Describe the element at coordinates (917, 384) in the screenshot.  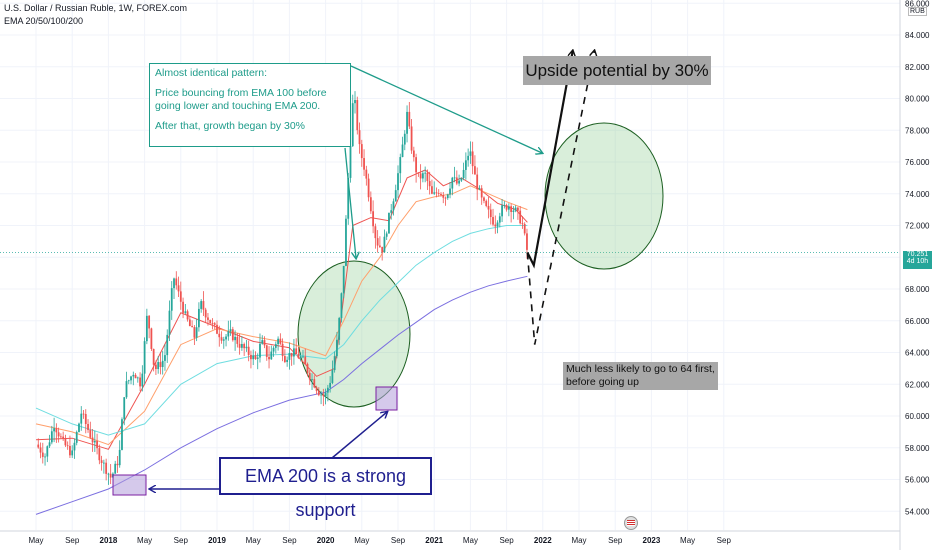
I see `price-tick-label: 62.000` at that location.